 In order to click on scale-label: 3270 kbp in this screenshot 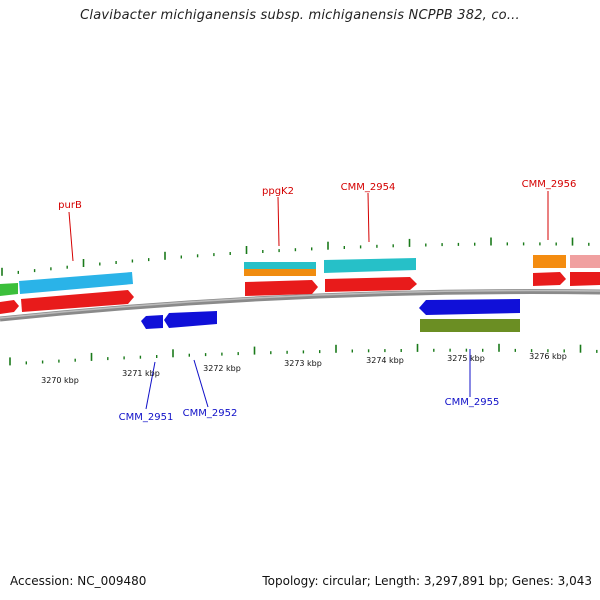, I will do `click(60, 380)`.